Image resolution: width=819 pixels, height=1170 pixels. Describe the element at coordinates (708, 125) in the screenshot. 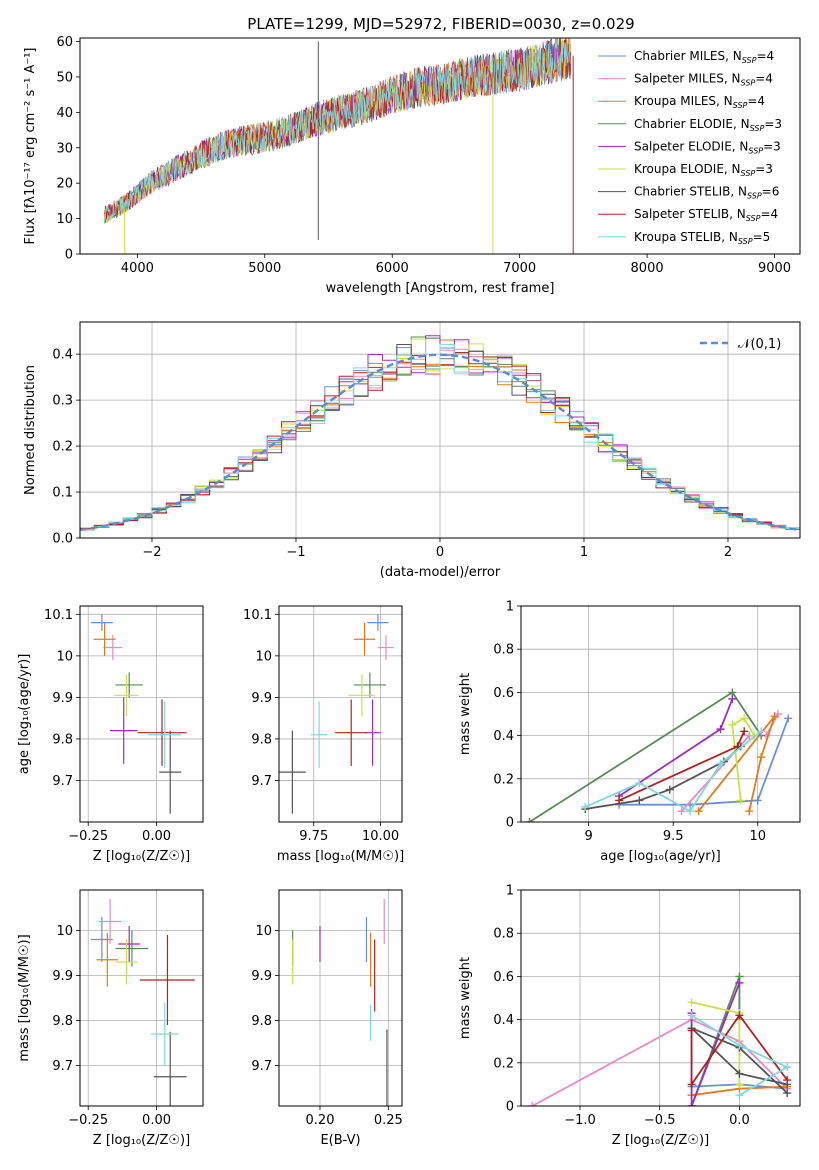

I see `legend-label: Chabrier ELODIE, NSSP=3` at that location.